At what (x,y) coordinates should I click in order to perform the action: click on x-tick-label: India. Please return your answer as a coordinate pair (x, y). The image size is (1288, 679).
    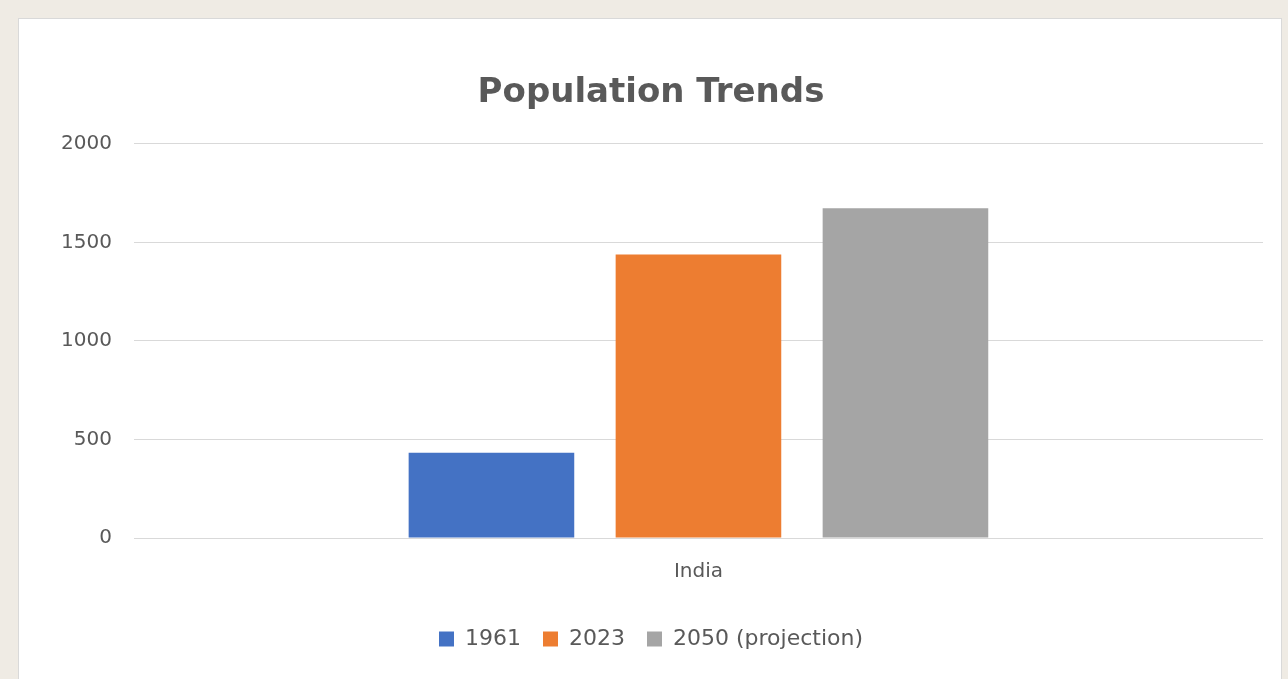
    Looking at the image, I should click on (698, 570).